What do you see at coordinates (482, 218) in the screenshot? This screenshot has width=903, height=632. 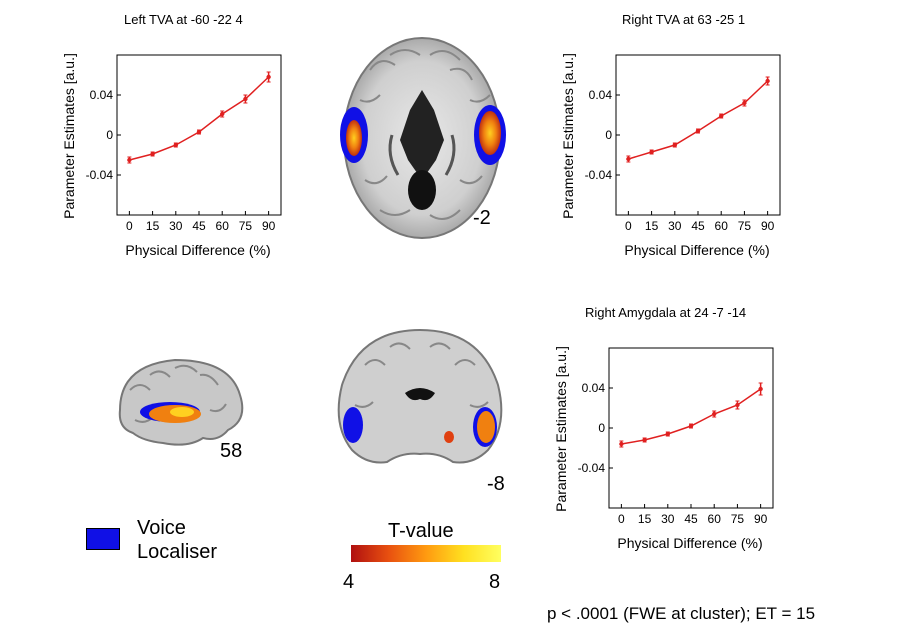 I see `axial-slice-number: -2` at bounding box center [482, 218].